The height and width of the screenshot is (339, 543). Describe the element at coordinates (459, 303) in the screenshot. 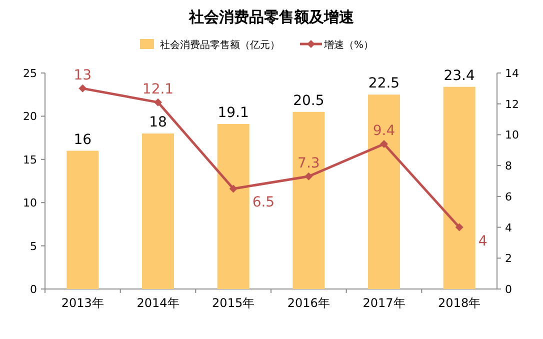

I see `x-tick-label: 2018年` at that location.